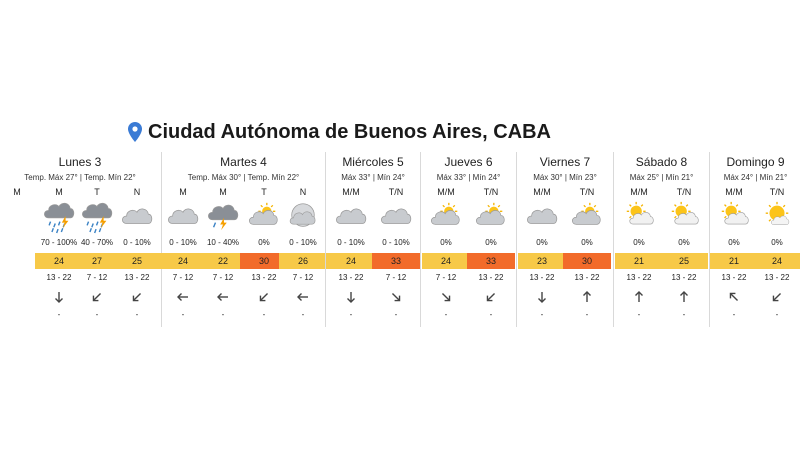 This screenshot has width=800, height=450. Describe the element at coordinates (223, 242) in the screenshot. I see `precip-prob: 10 - 40%` at that location.